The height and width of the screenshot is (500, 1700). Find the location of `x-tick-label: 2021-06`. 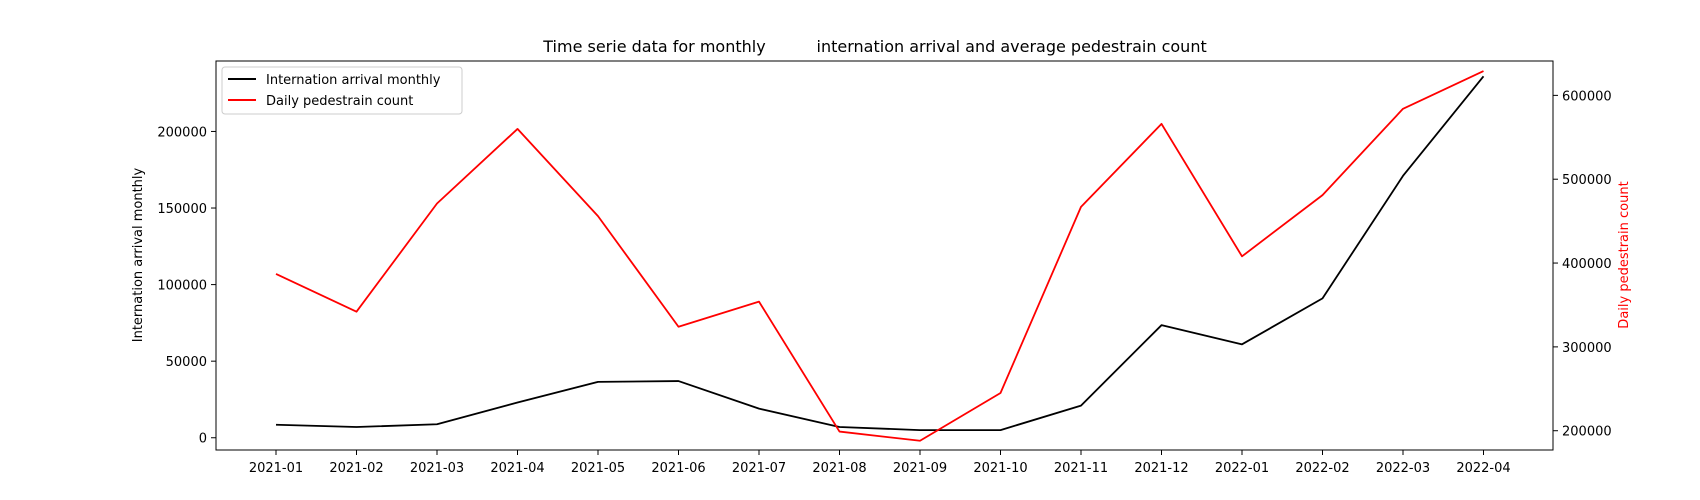

x-tick-label: 2021-06 is located at coordinates (678, 468).